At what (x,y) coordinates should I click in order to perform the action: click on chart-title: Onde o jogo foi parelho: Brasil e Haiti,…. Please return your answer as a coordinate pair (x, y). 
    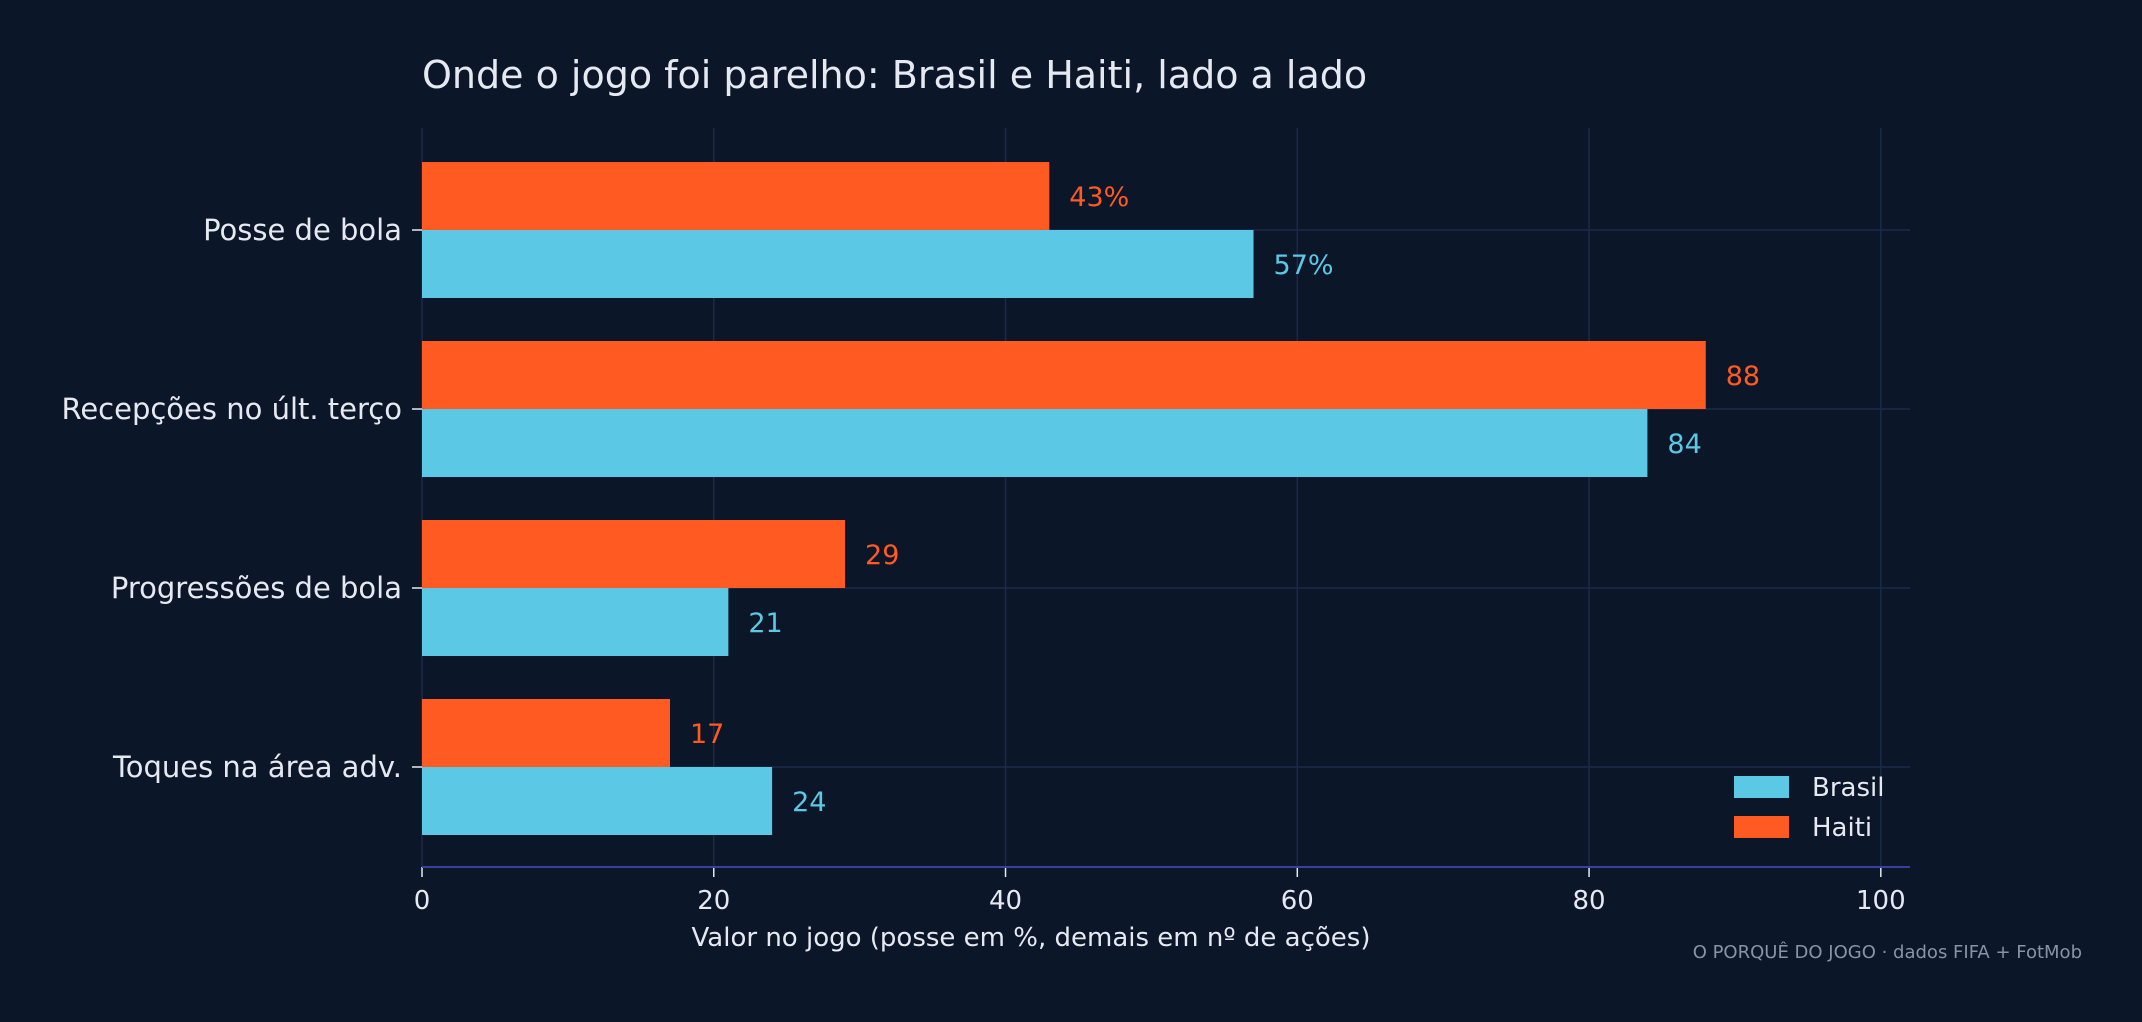
    Looking at the image, I should click on (894, 75).